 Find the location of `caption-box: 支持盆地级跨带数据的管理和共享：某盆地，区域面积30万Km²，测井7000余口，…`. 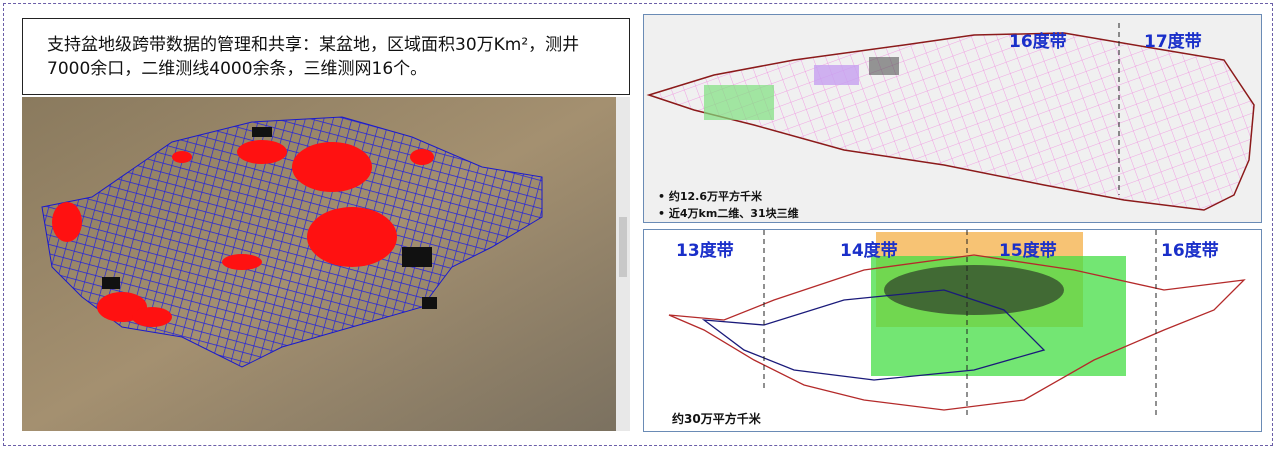

caption-box: 支持盆地级跨带数据的管理和共享：某盆地，区域面积30万Km²，测井7000余口，… is located at coordinates (326, 56).